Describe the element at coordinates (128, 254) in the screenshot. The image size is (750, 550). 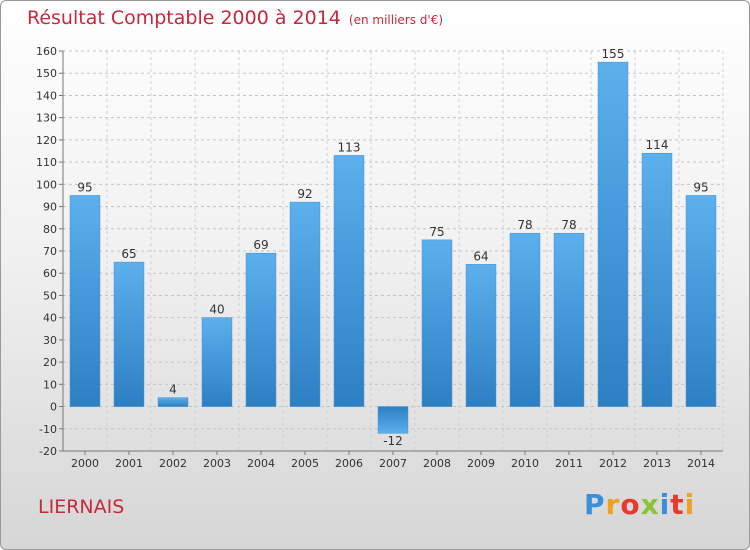
I see `bar-value-label: 65` at that location.